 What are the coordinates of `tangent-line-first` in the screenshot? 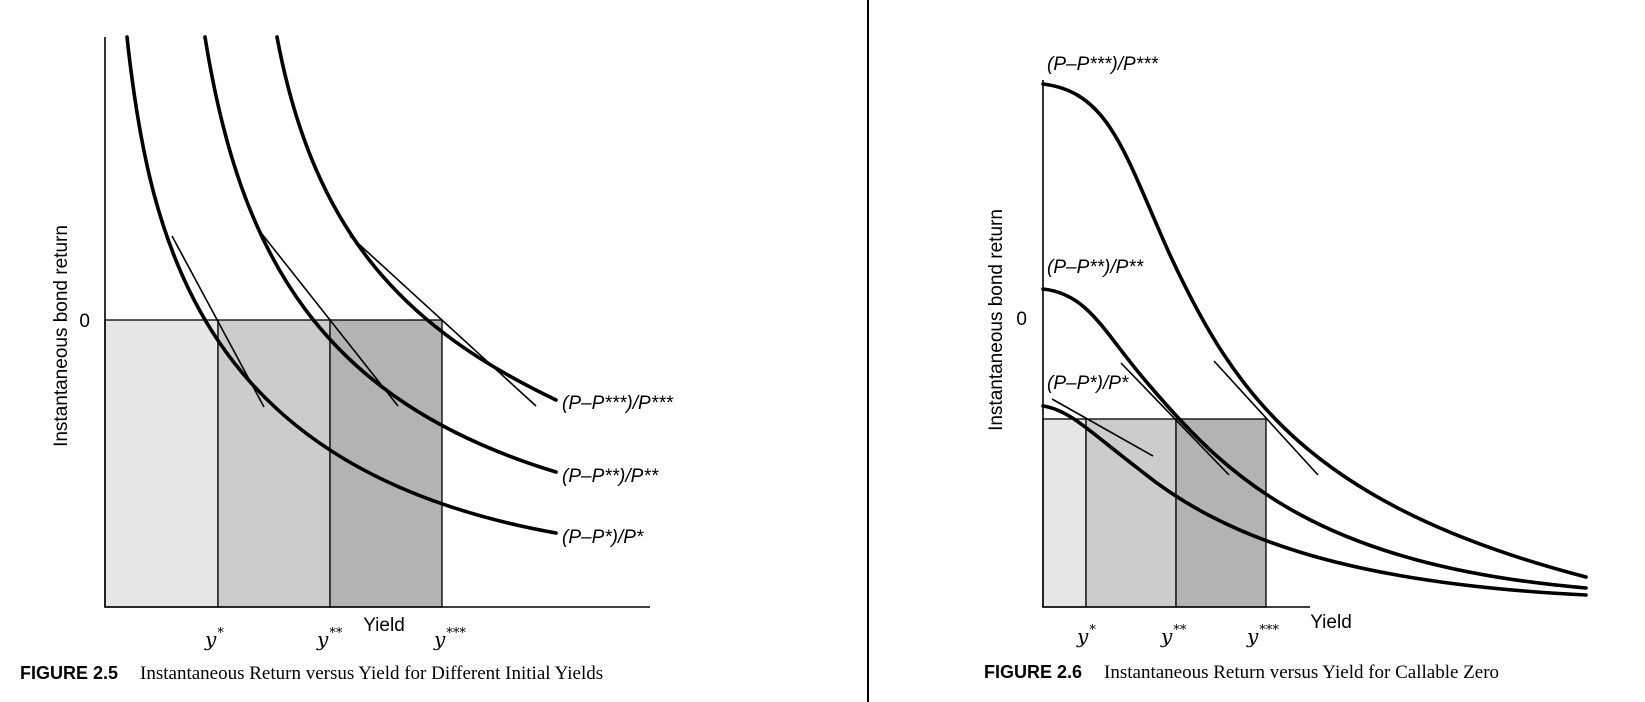 It's located at (1102, 427).